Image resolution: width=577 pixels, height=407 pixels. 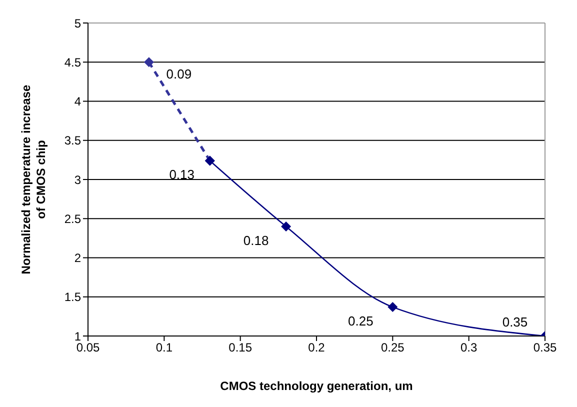 I want to click on annotation: 0.13, so click(x=182, y=174).